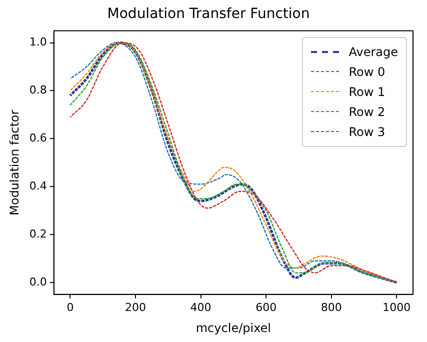  Describe the element at coordinates (367, 71) in the screenshot. I see `legend-label: Row 0` at that location.